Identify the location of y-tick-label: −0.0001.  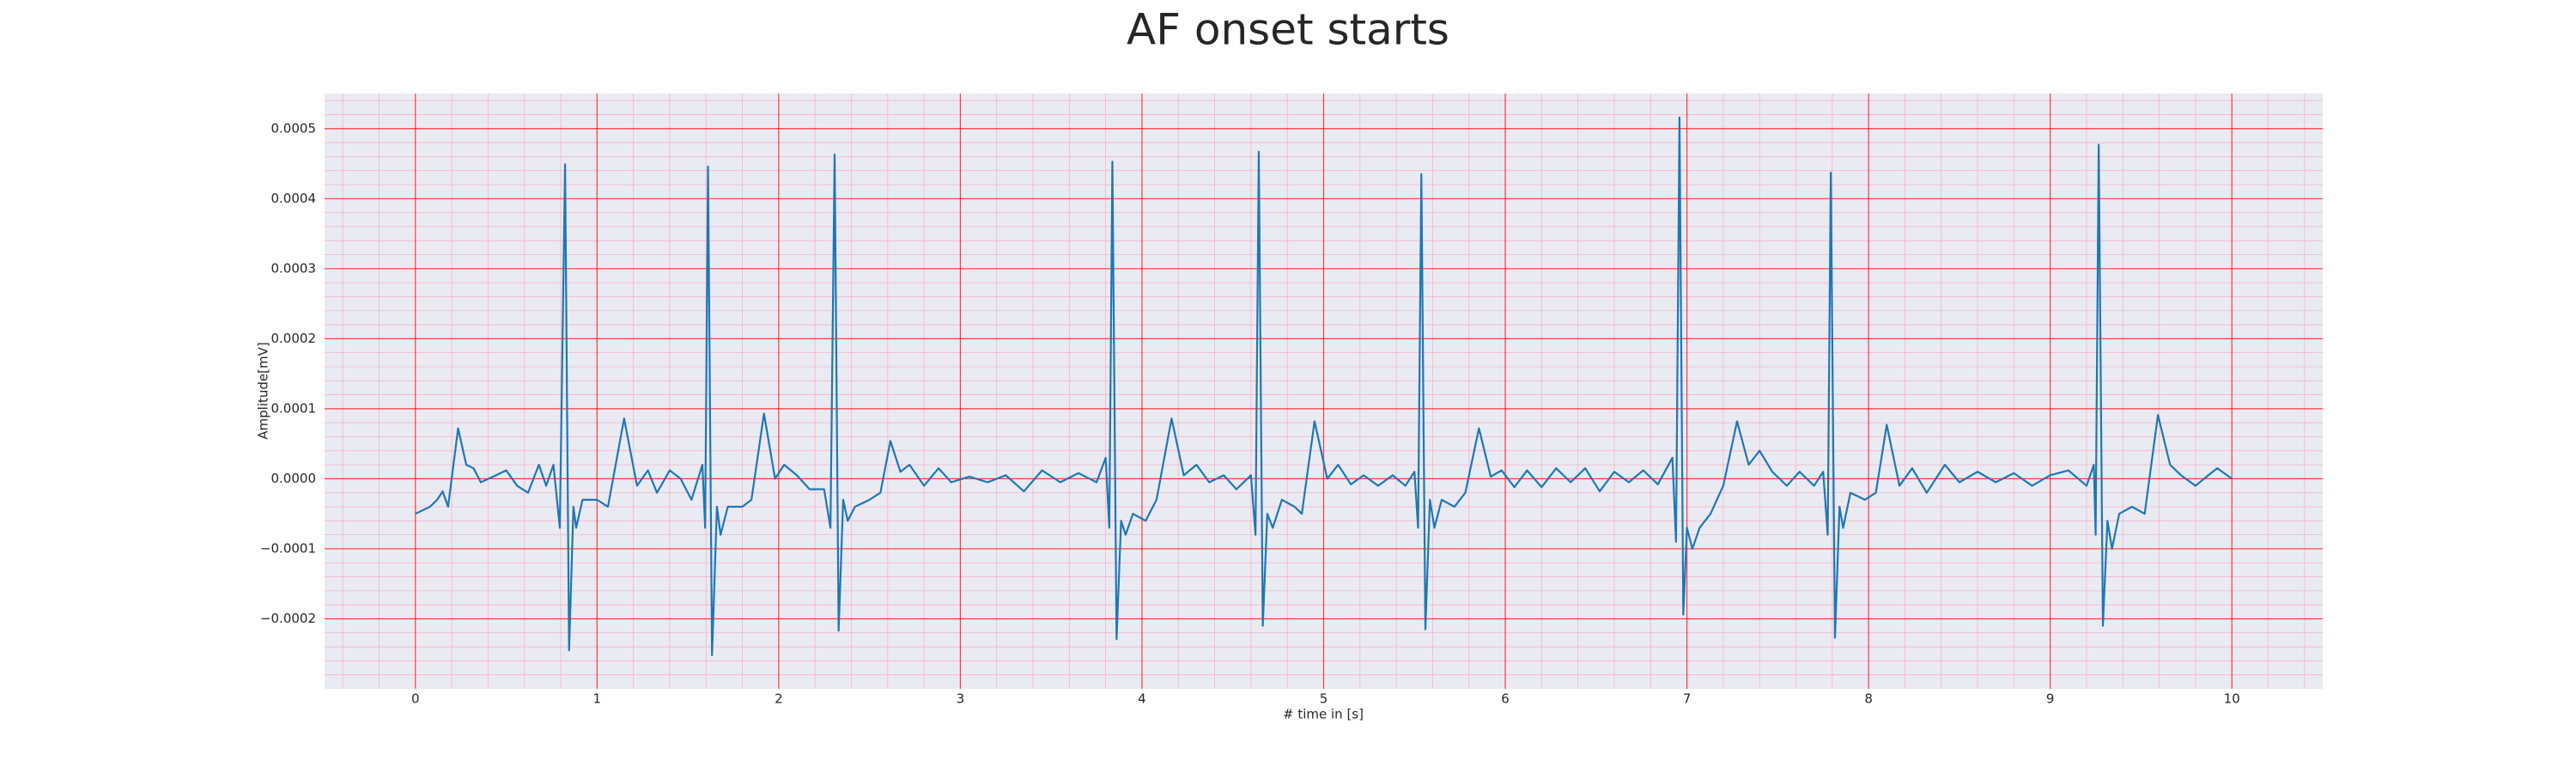
(288, 548).